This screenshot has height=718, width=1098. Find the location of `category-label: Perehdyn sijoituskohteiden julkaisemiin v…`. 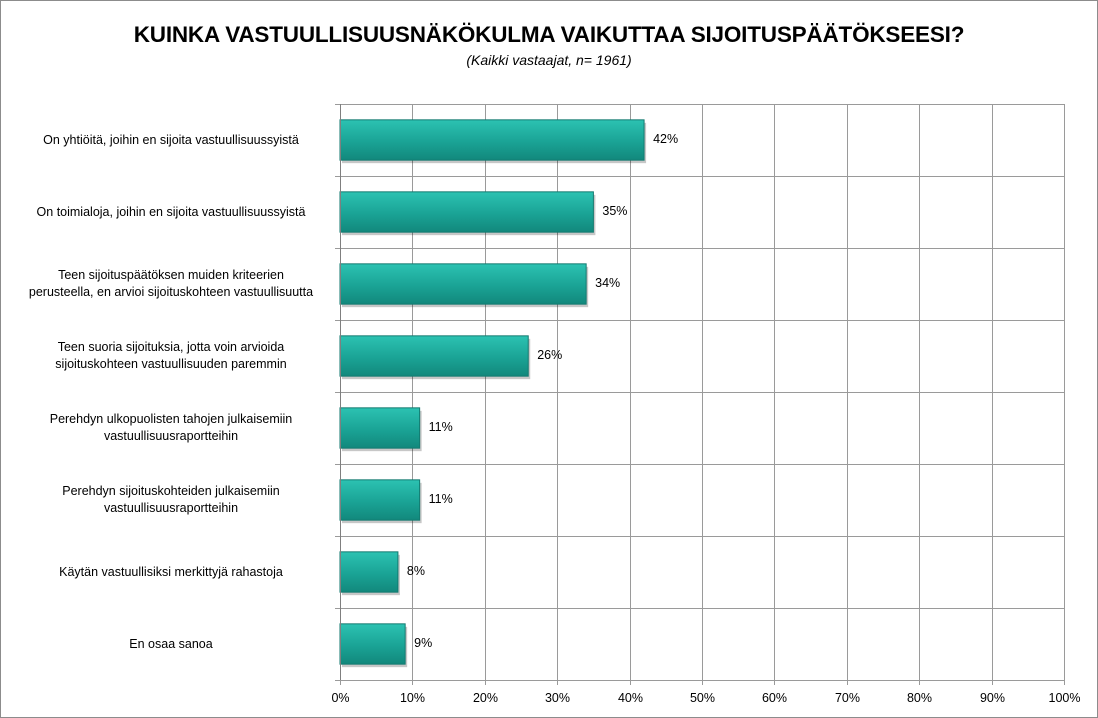

category-label: Perehdyn sijoituskohteiden julkaisemiin v… is located at coordinates (171, 499).